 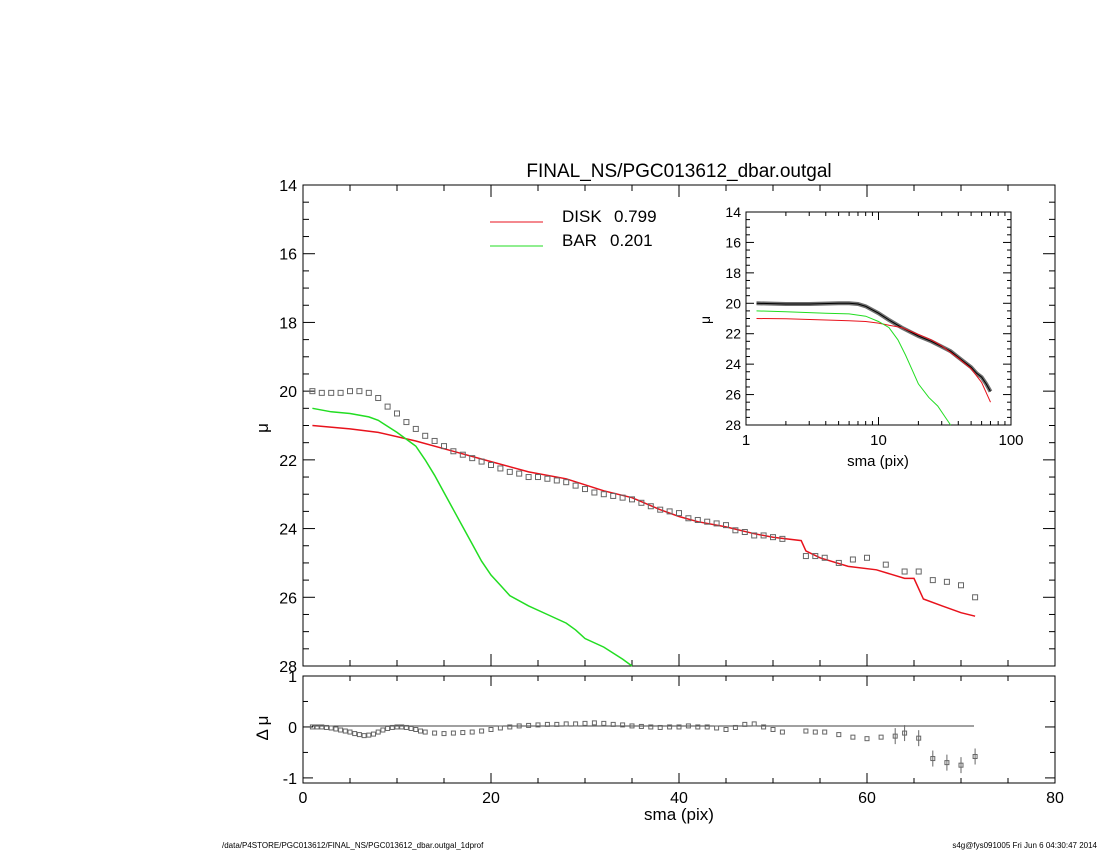 What do you see at coordinates (679, 798) in the screenshot?
I see `x-tick-label: 40` at bounding box center [679, 798].